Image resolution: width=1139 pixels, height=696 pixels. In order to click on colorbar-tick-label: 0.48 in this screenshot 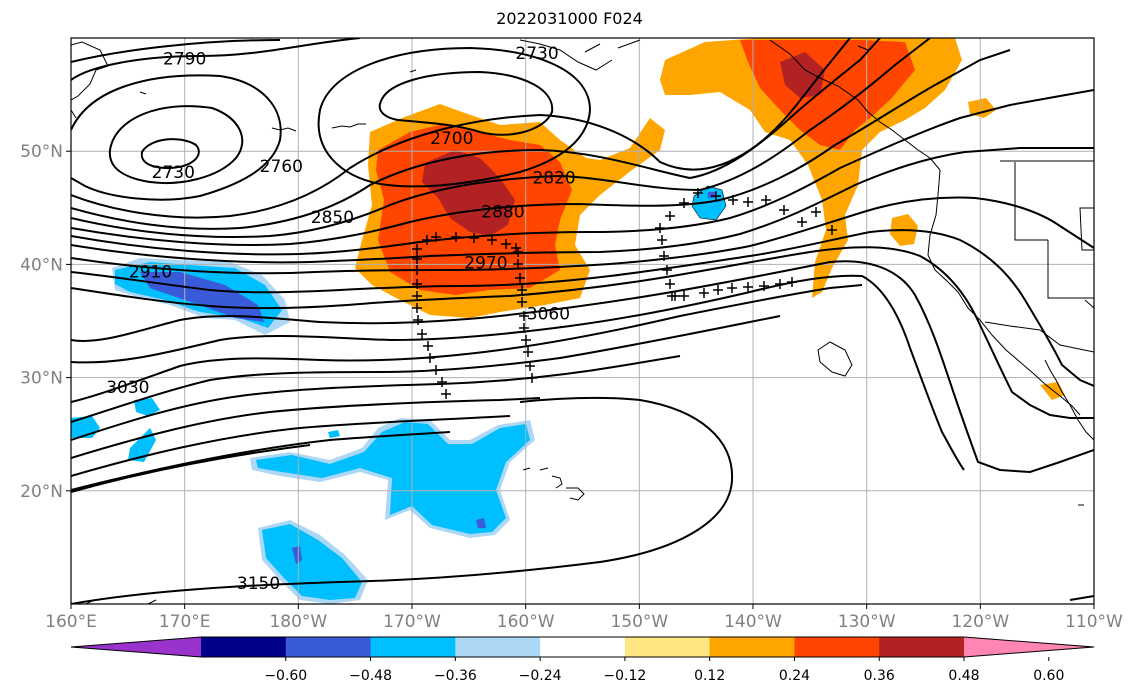, I will do `click(963, 676)`.